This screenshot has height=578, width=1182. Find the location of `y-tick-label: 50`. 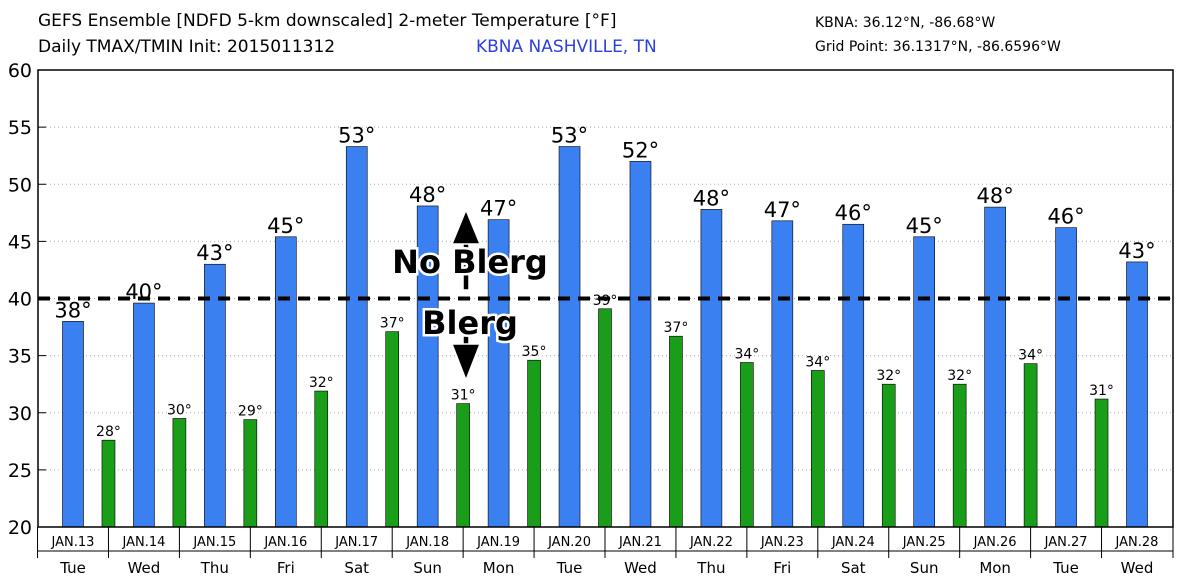

y-tick-label: 50 is located at coordinates (20, 185).